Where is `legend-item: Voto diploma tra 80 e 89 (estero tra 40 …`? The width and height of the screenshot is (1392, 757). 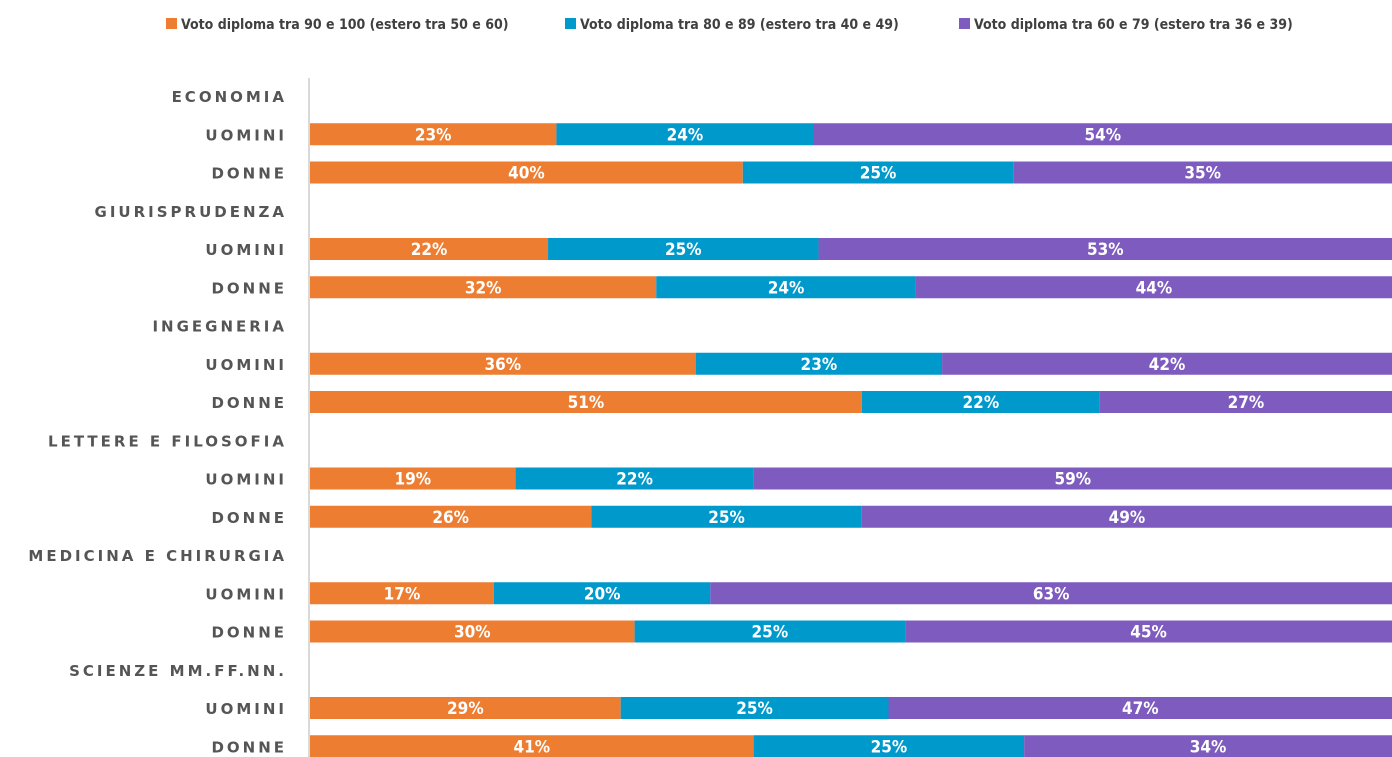
legend-item: Voto diploma tra 80 e 89 (estero tra 40 … is located at coordinates (732, 25).